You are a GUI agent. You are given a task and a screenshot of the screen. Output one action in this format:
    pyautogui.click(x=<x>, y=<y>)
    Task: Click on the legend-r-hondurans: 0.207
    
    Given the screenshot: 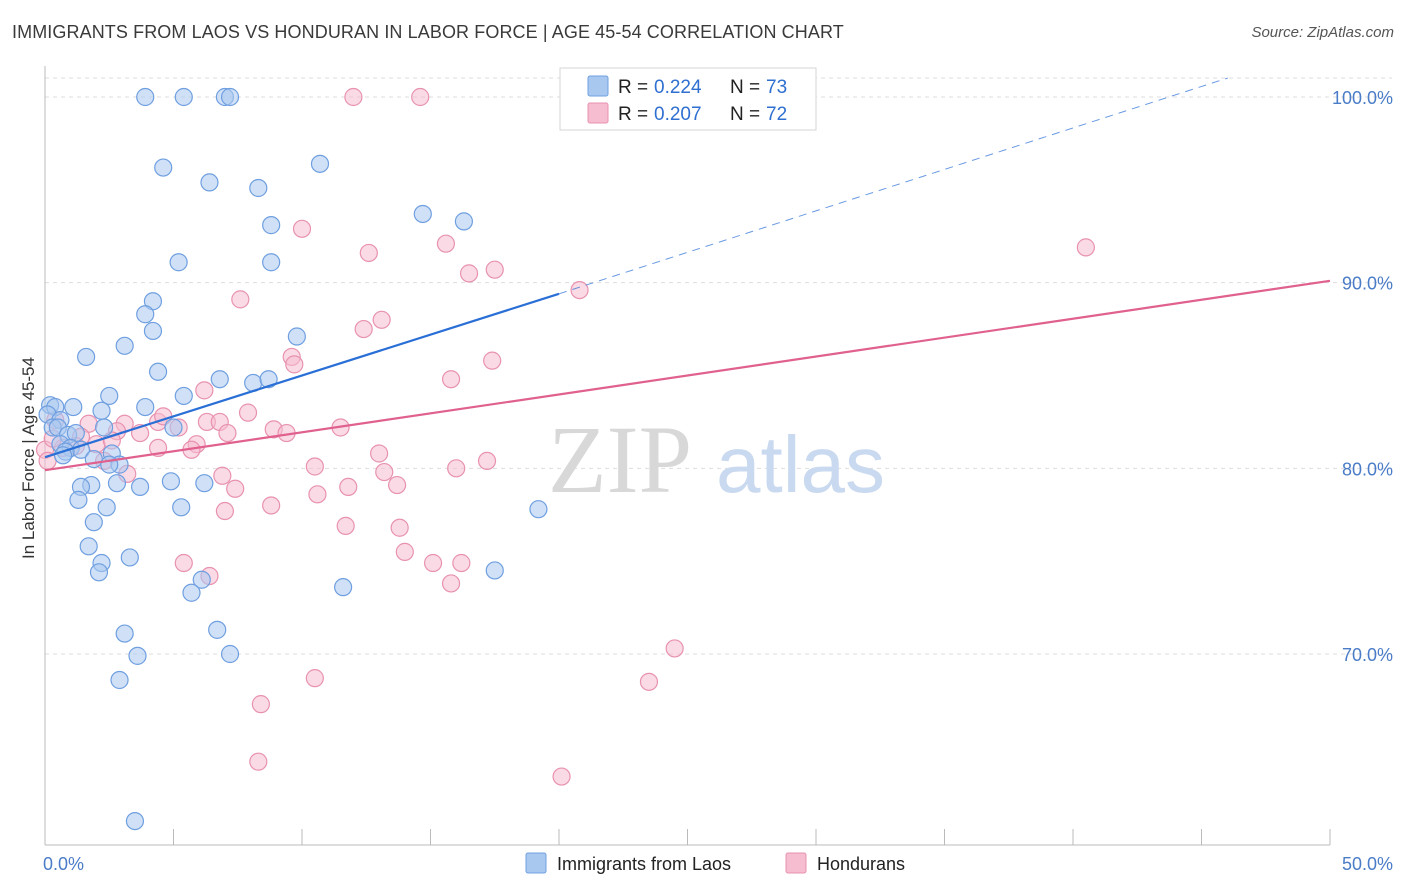 What is the action you would take?
    pyautogui.click(x=678, y=114)
    